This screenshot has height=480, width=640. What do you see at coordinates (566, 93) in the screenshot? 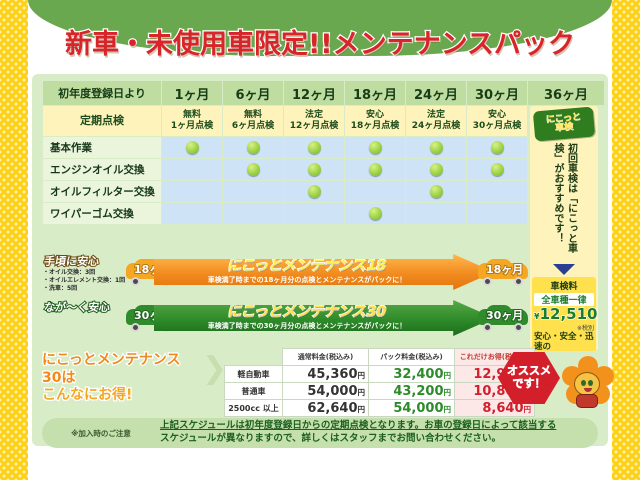
I see `month-header-36: 36ヶ月` at bounding box center [566, 93].